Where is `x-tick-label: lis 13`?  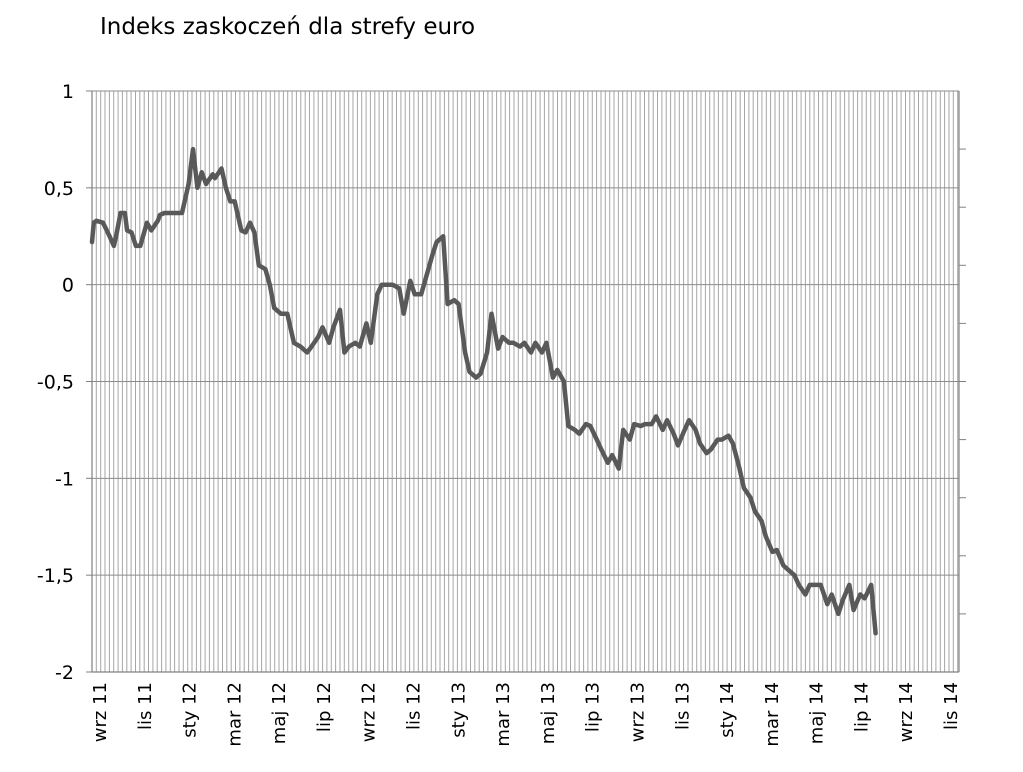 x-tick-label: lis 13 is located at coordinates (682, 706).